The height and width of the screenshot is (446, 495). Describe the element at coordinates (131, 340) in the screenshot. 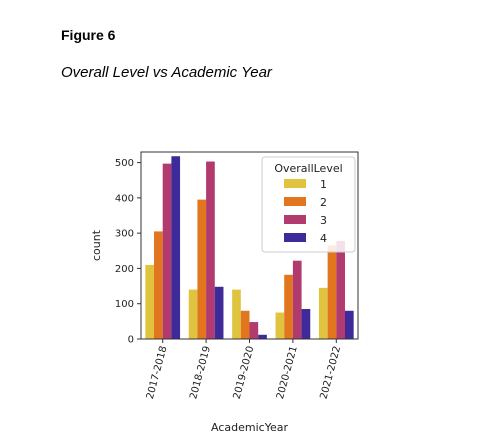

I see `y-tick-label: 0` at that location.